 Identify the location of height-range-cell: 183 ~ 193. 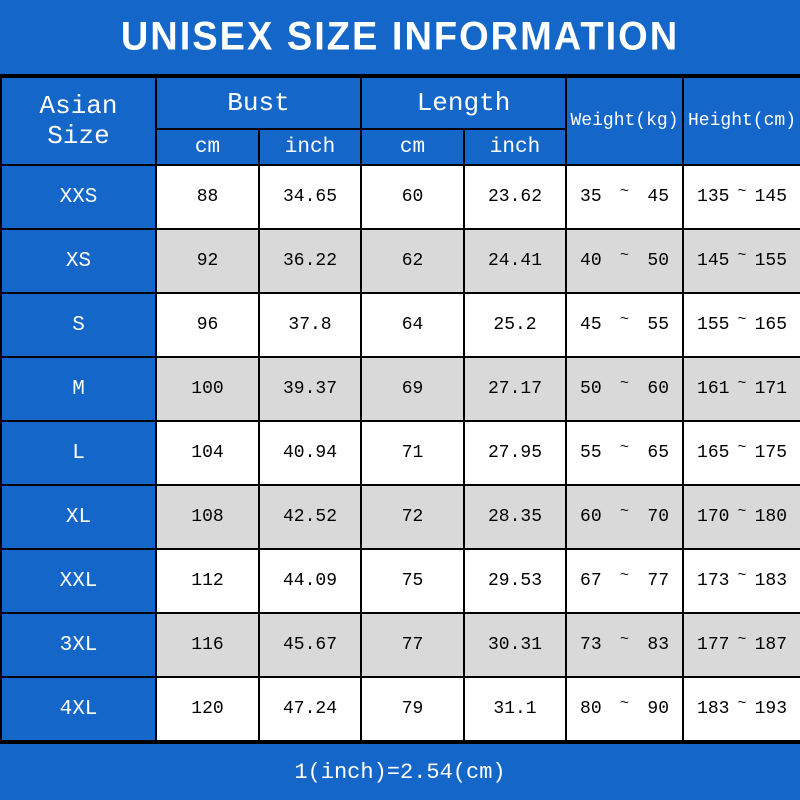
(741, 709).